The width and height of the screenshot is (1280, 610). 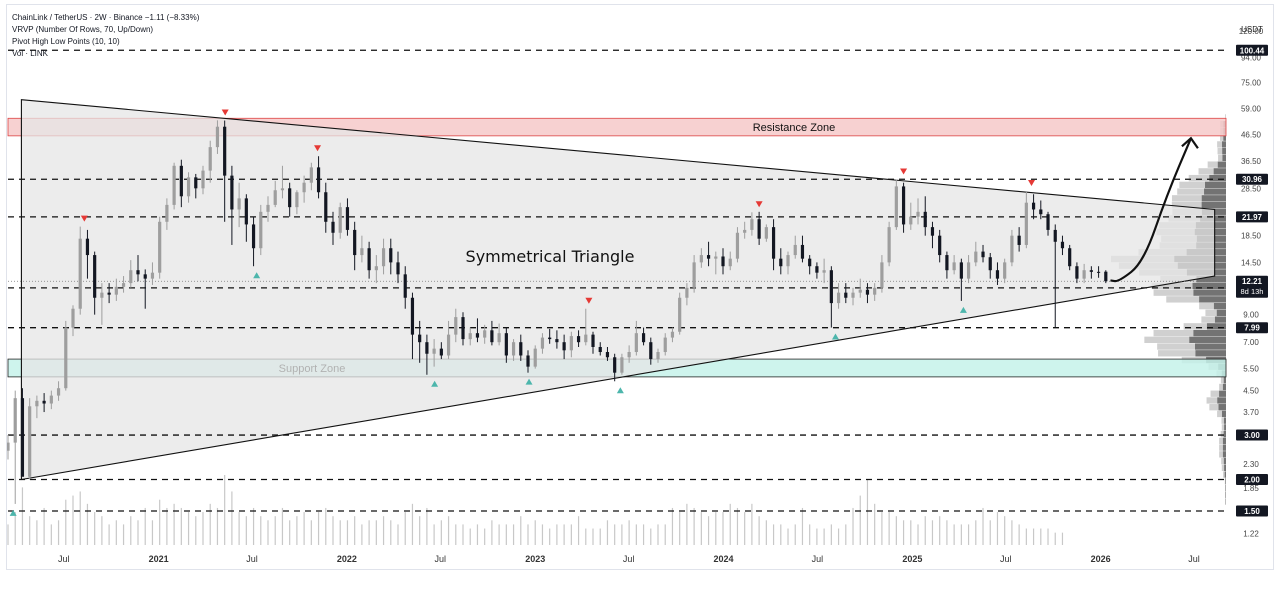 I want to click on volume-profile, so click(x=1168, y=309).